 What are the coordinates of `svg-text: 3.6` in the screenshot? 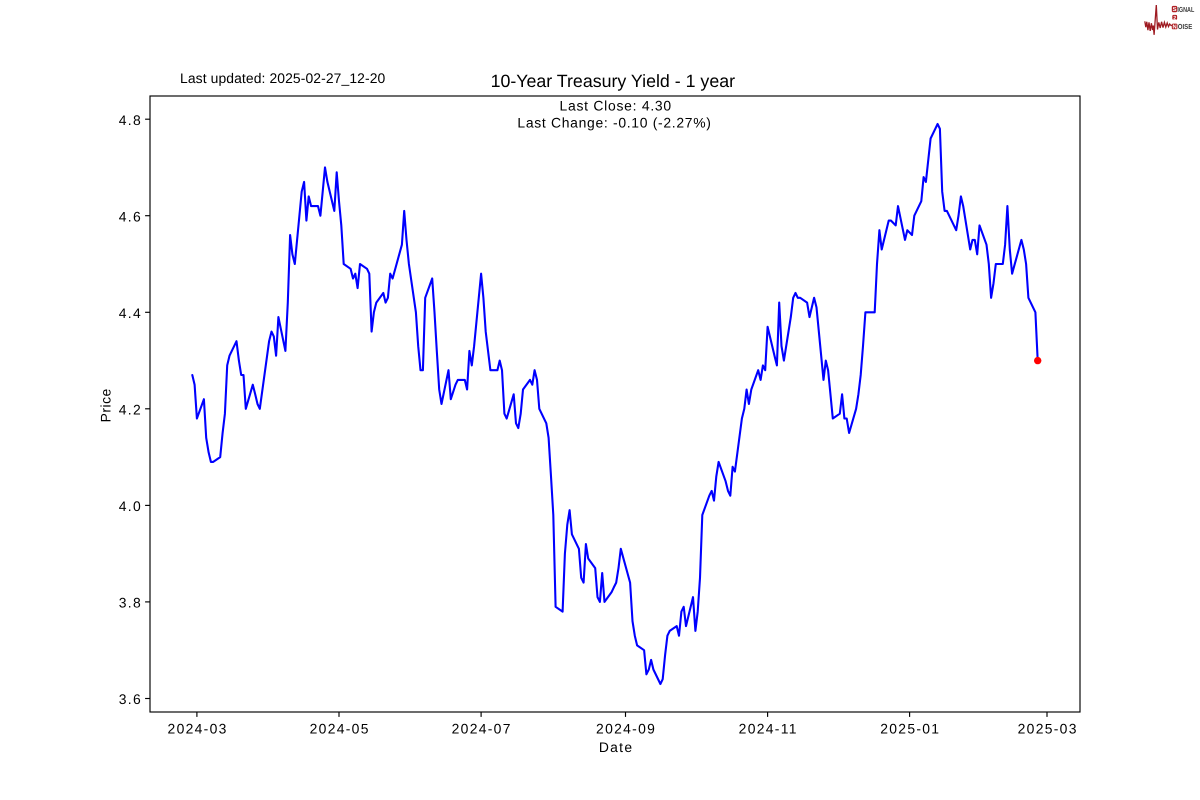 It's located at (130, 699).